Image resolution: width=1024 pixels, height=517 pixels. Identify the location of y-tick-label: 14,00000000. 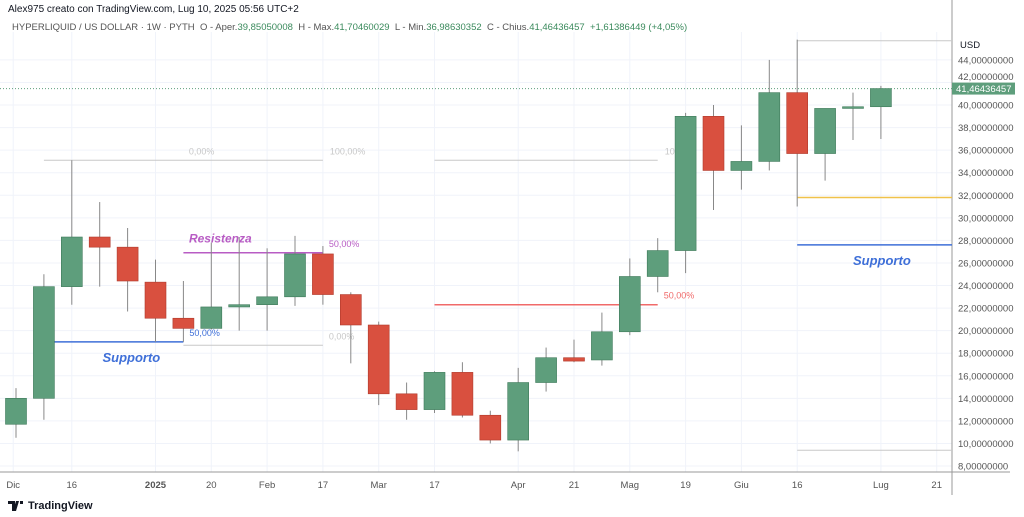
(985, 399).